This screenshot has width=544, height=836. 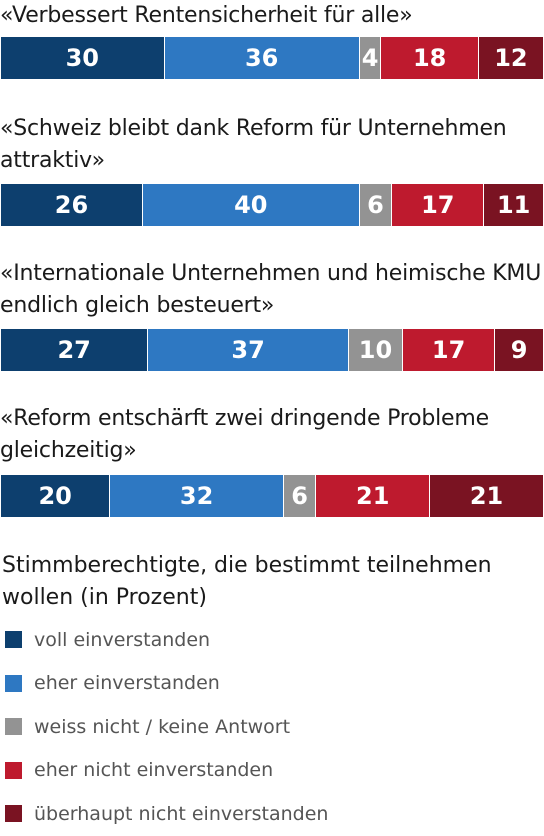 What do you see at coordinates (206, 15) in the screenshot?
I see `question-label: «Verbessert Rentensicherheit für alle»` at bounding box center [206, 15].